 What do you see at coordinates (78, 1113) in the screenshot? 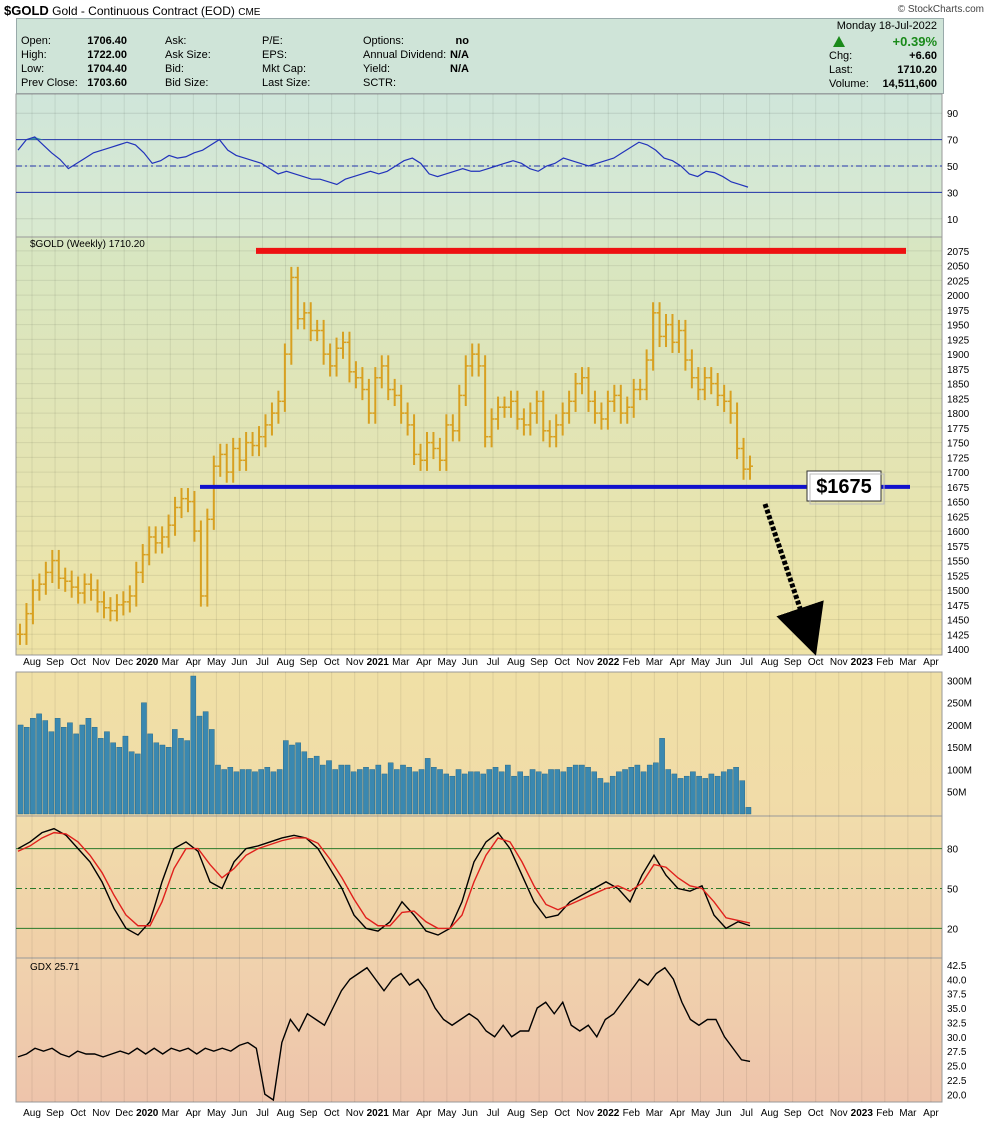
I see `x-tick-label: Oct` at bounding box center [78, 1113].